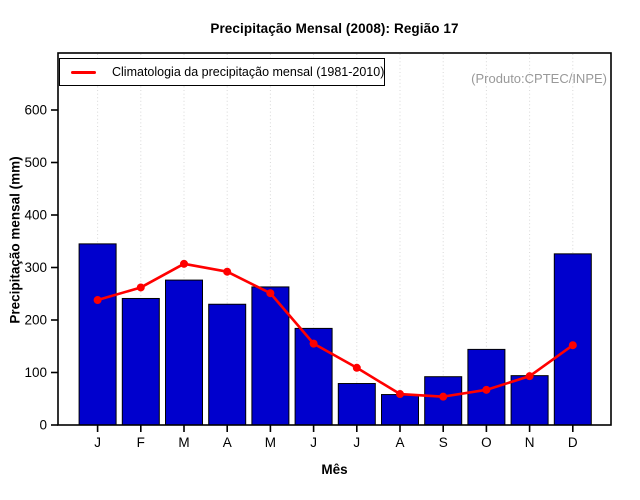 This screenshot has height=500, width=640. Describe the element at coordinates (486, 442) in the screenshot. I see `x-tick-label: O` at that location.